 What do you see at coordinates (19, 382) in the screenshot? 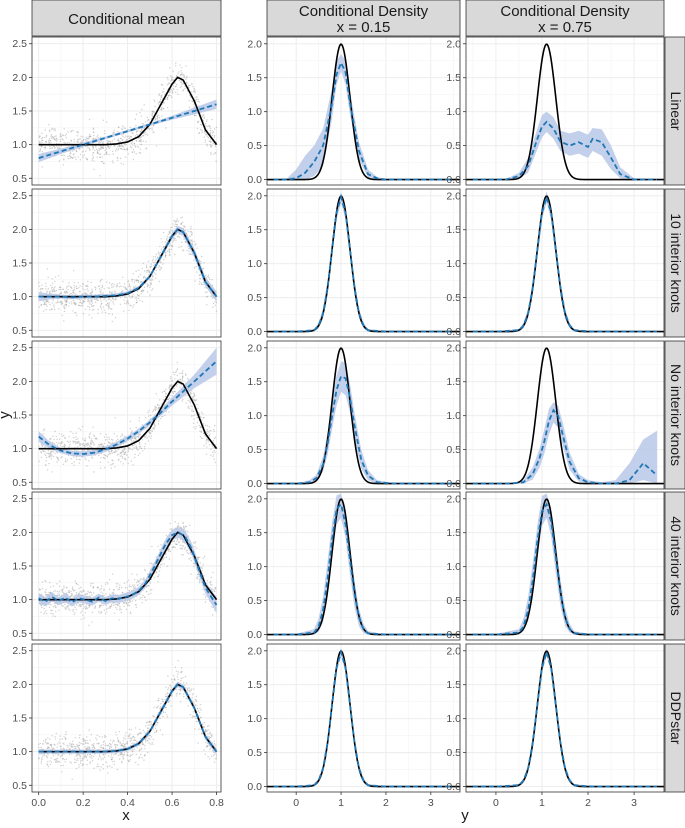
I see `y-tick-label: 2.0` at bounding box center [19, 382].